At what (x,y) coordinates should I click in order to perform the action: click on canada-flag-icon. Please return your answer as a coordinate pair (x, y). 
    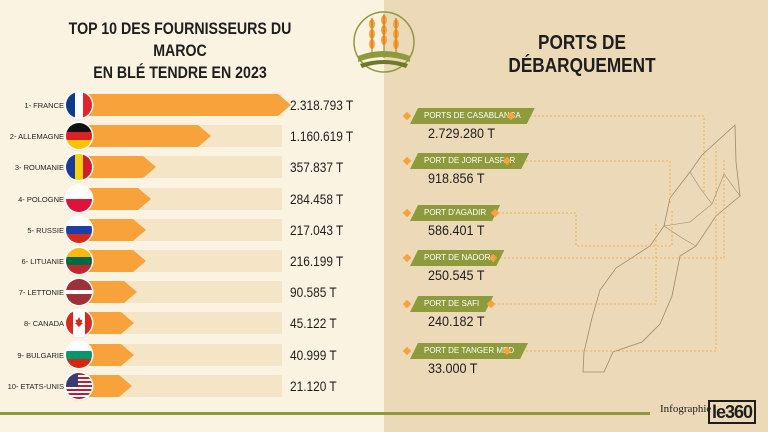
    Looking at the image, I should click on (79, 323).